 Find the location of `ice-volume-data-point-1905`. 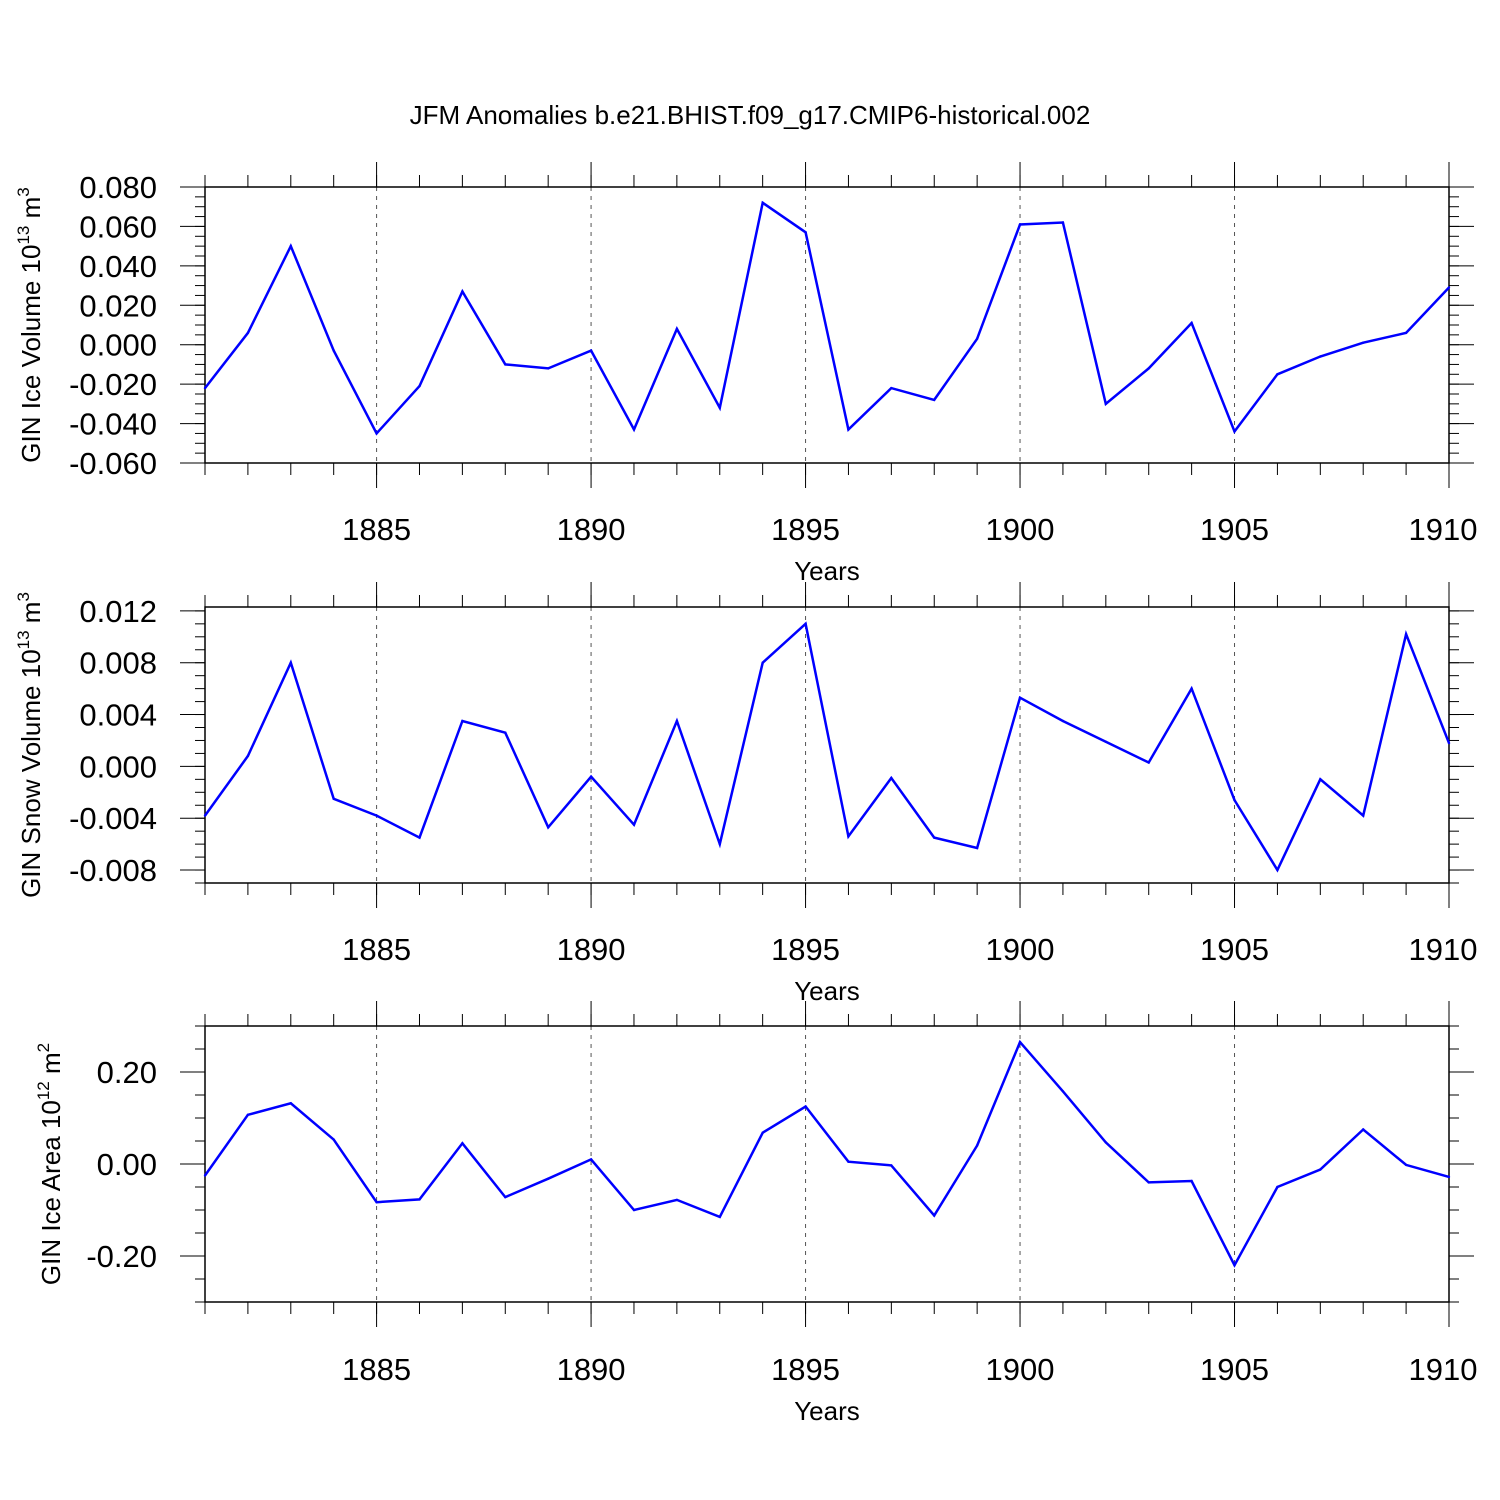

ice-volume-data-point-1905 is located at coordinates (1234, 431).